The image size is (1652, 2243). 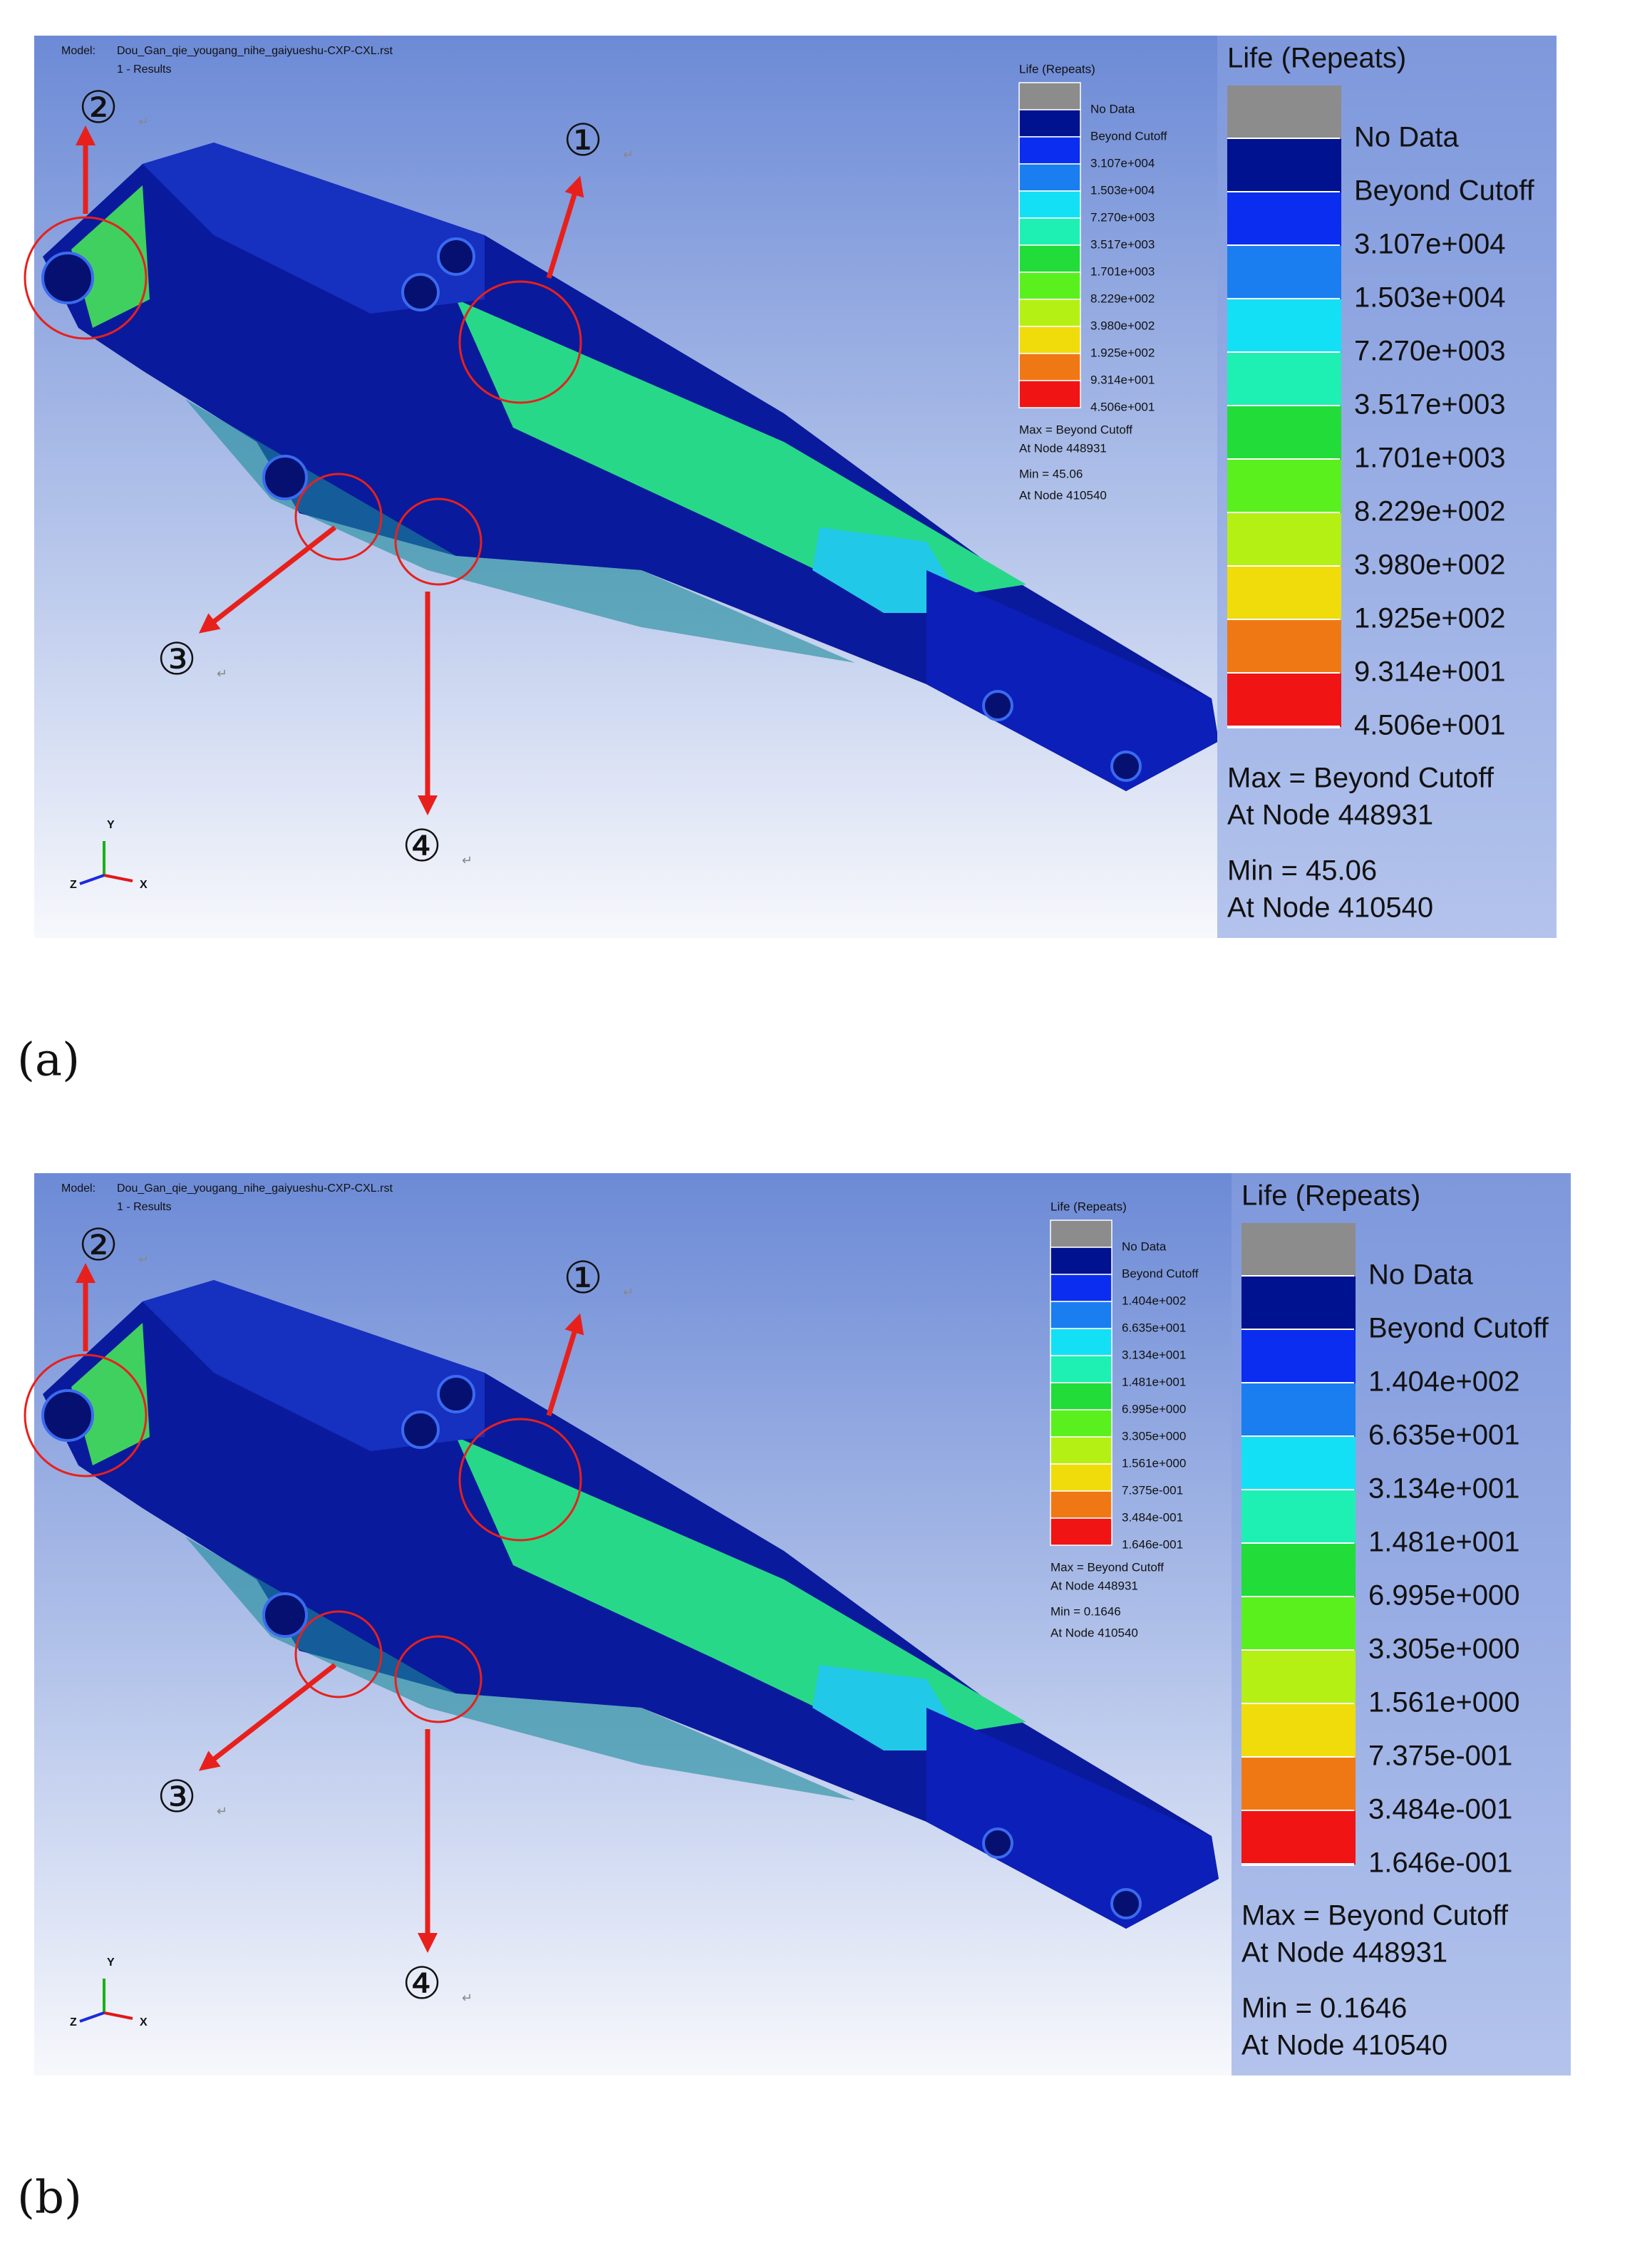 I want to click on legend-label-large: No Data, so click(x=1420, y=1275).